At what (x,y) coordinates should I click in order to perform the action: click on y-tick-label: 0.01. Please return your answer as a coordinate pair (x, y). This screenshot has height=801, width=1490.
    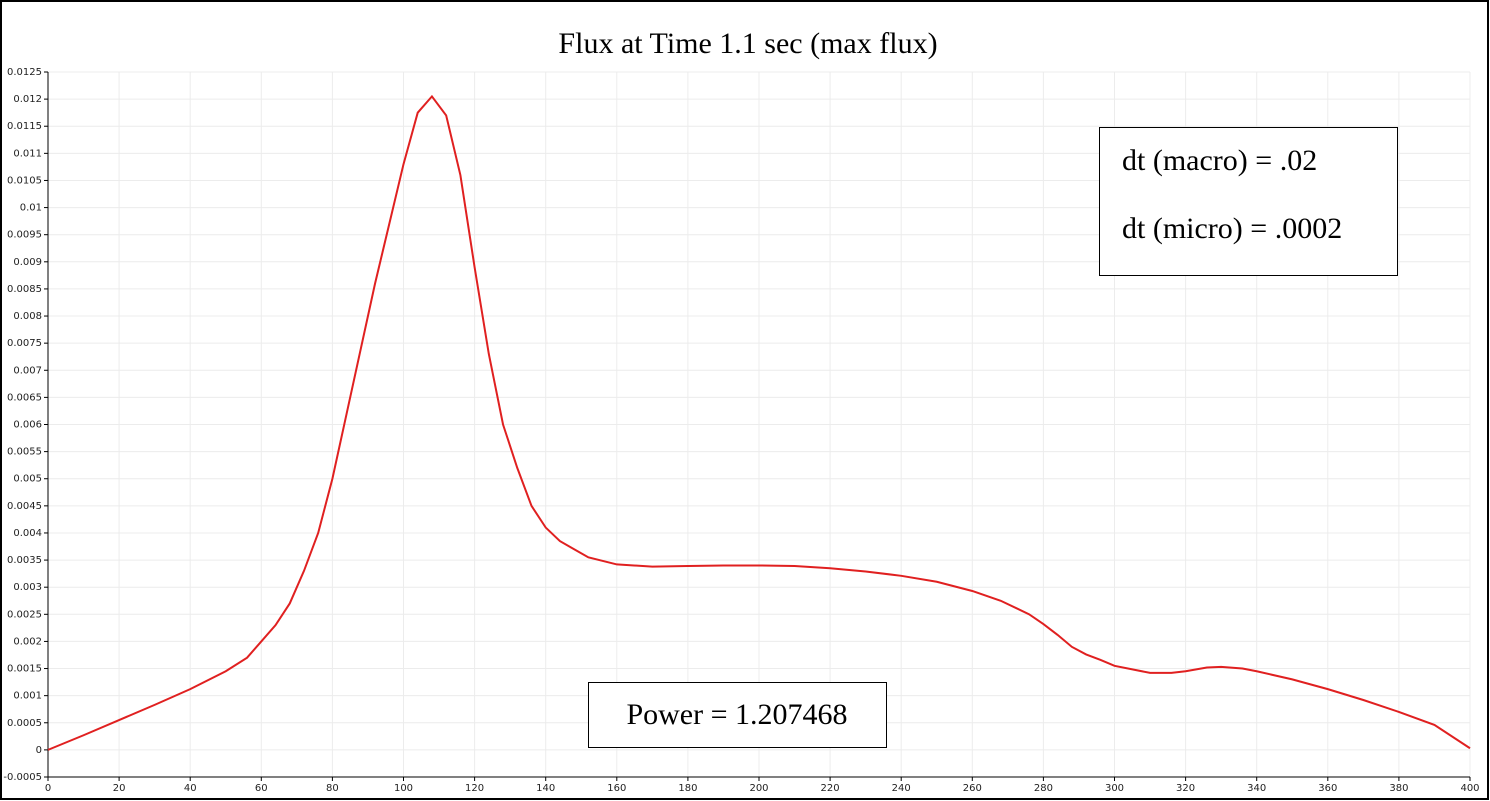
    Looking at the image, I should click on (31, 208).